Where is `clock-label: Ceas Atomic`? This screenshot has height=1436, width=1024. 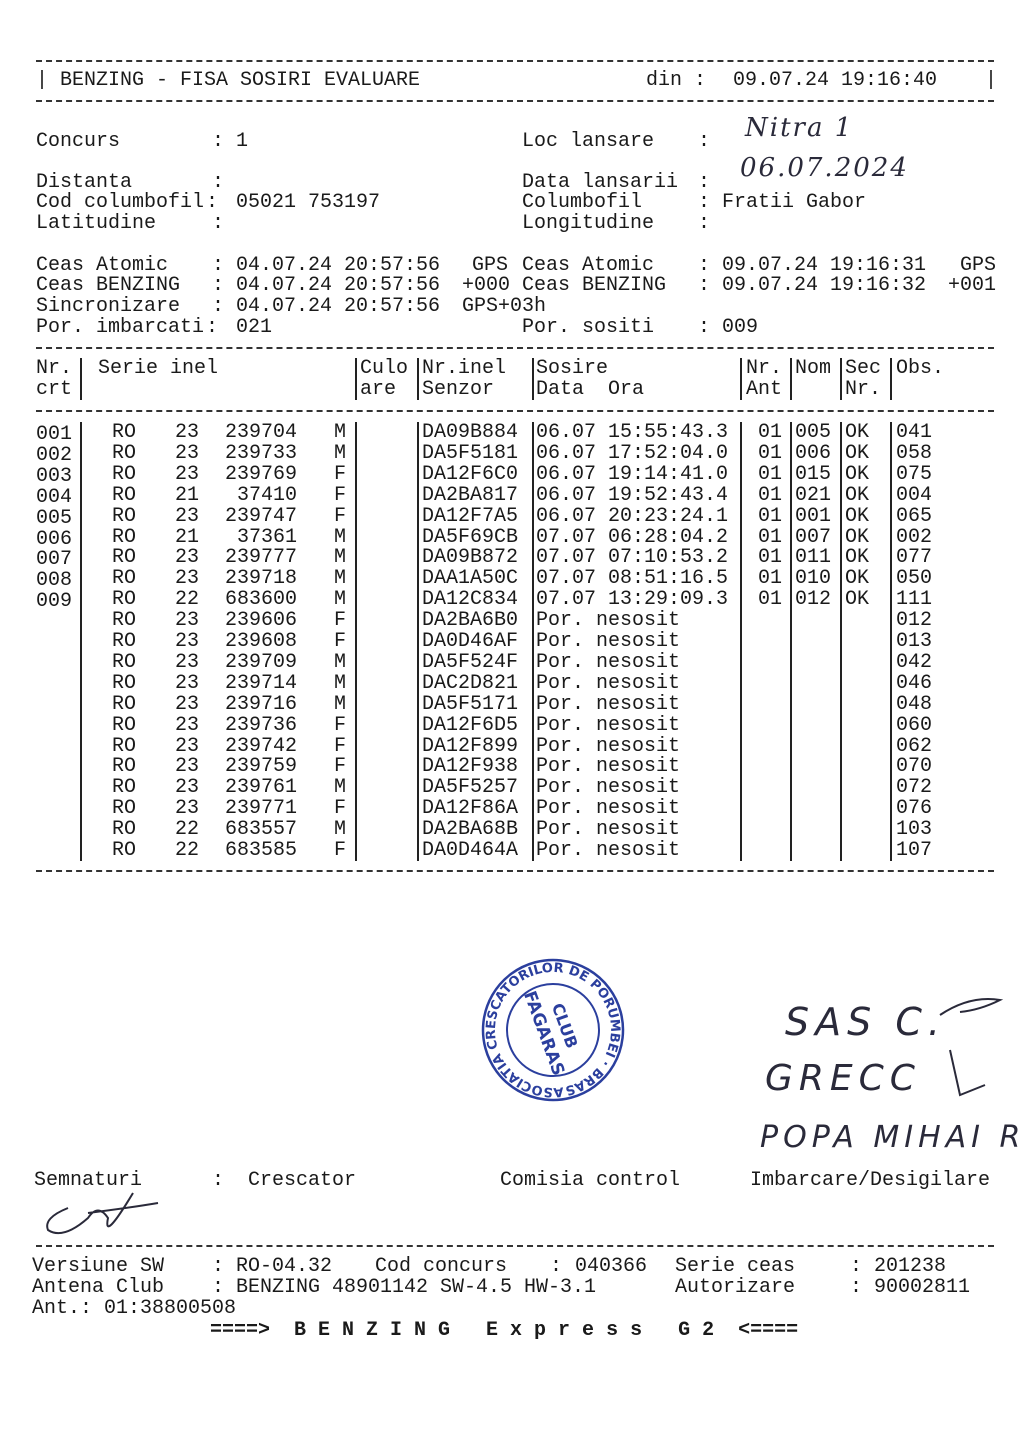
clock-label: Ceas Atomic is located at coordinates (102, 265).